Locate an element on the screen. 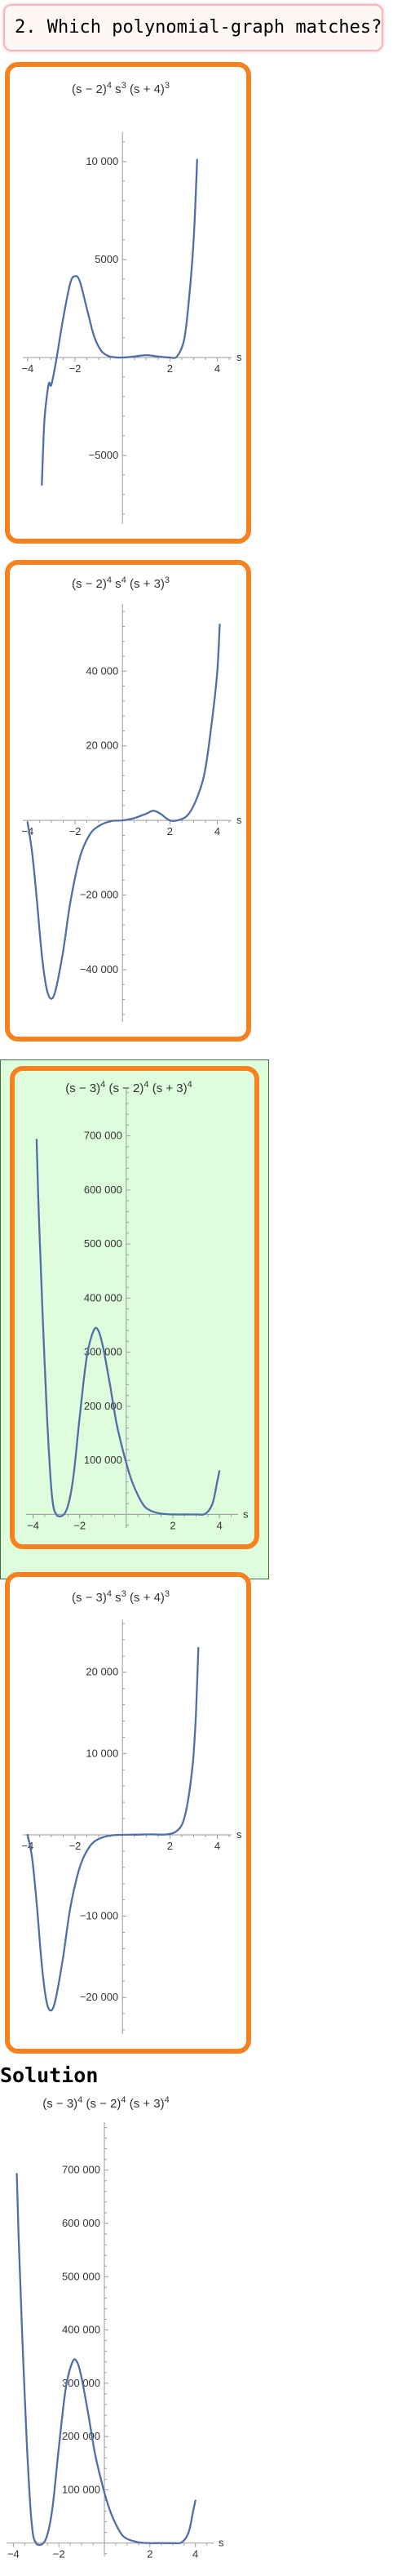 Image resolution: width=393 pixels, height=2576 pixels. solution-x-tick-label: 4 is located at coordinates (195, 2554).